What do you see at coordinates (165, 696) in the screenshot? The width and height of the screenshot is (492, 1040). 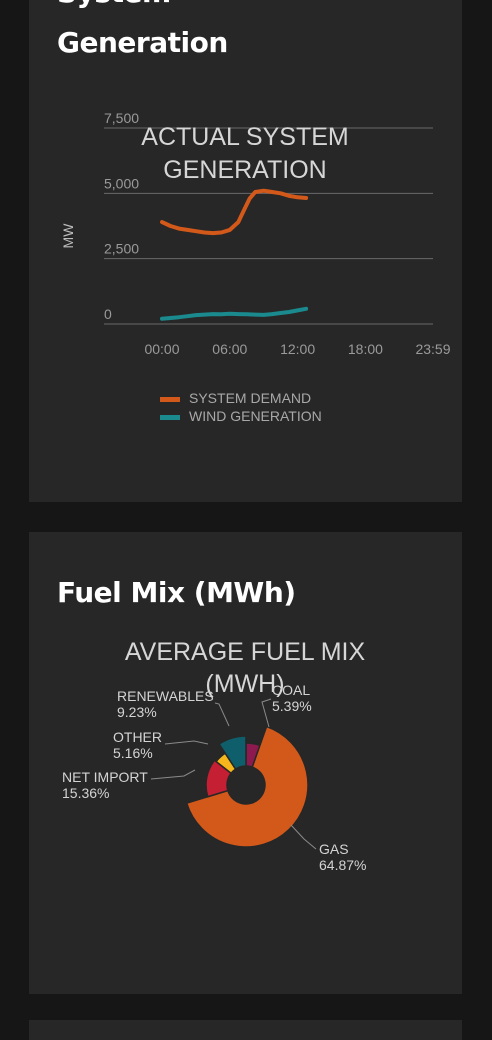 I see `pie-slice-label: RENEWABLES` at bounding box center [165, 696].